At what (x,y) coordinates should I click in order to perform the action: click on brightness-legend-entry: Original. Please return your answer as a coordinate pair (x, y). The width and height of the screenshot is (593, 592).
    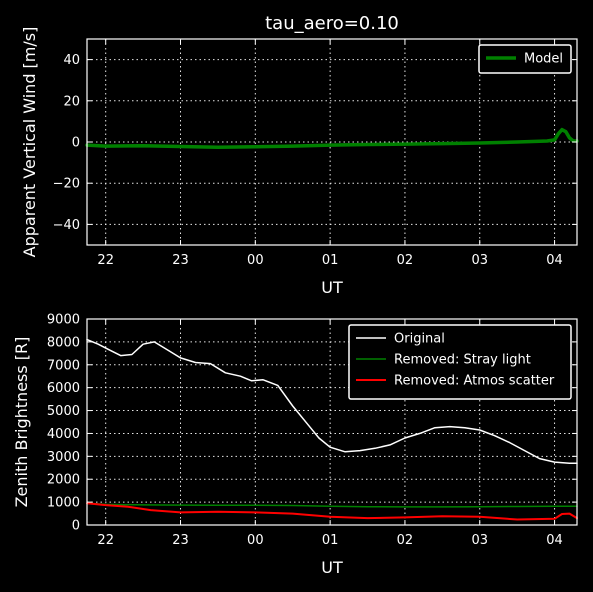
    Looking at the image, I should click on (419, 339).